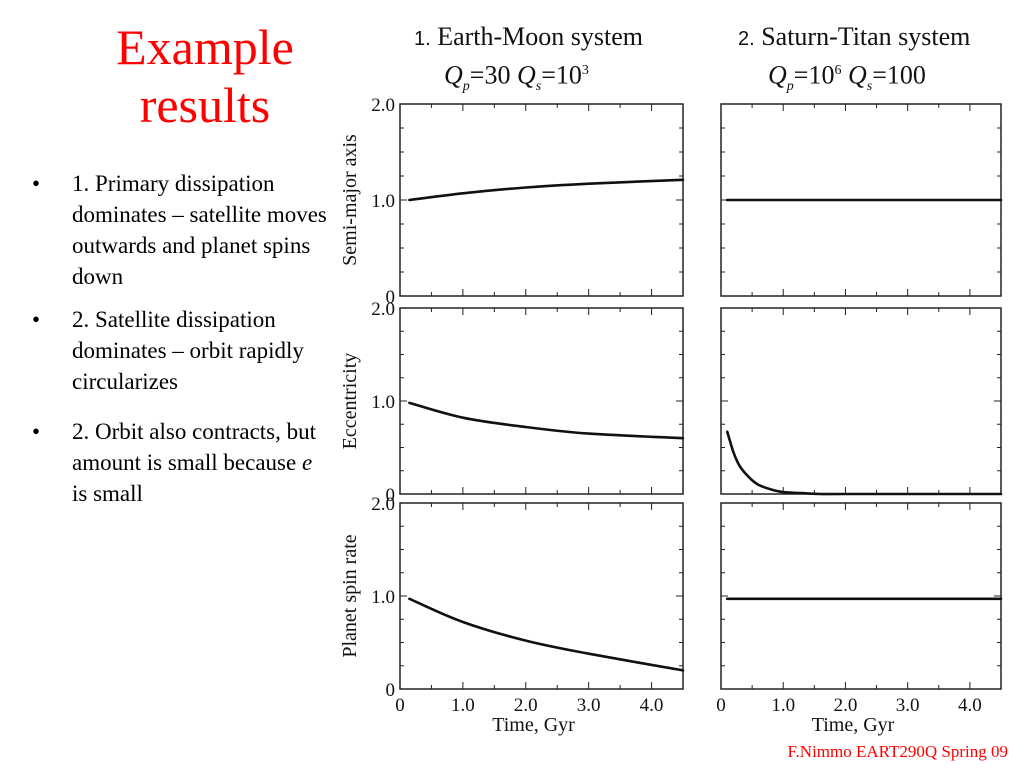 The image size is (1024, 768). I want to click on system-number: 1., so click(422, 39).